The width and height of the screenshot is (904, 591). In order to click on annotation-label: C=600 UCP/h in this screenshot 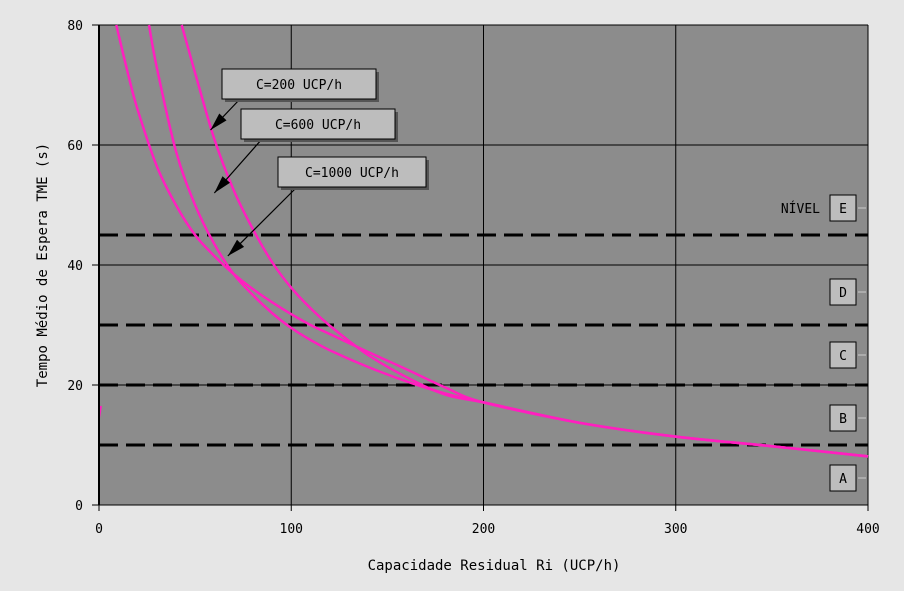, I will do `click(318, 125)`.